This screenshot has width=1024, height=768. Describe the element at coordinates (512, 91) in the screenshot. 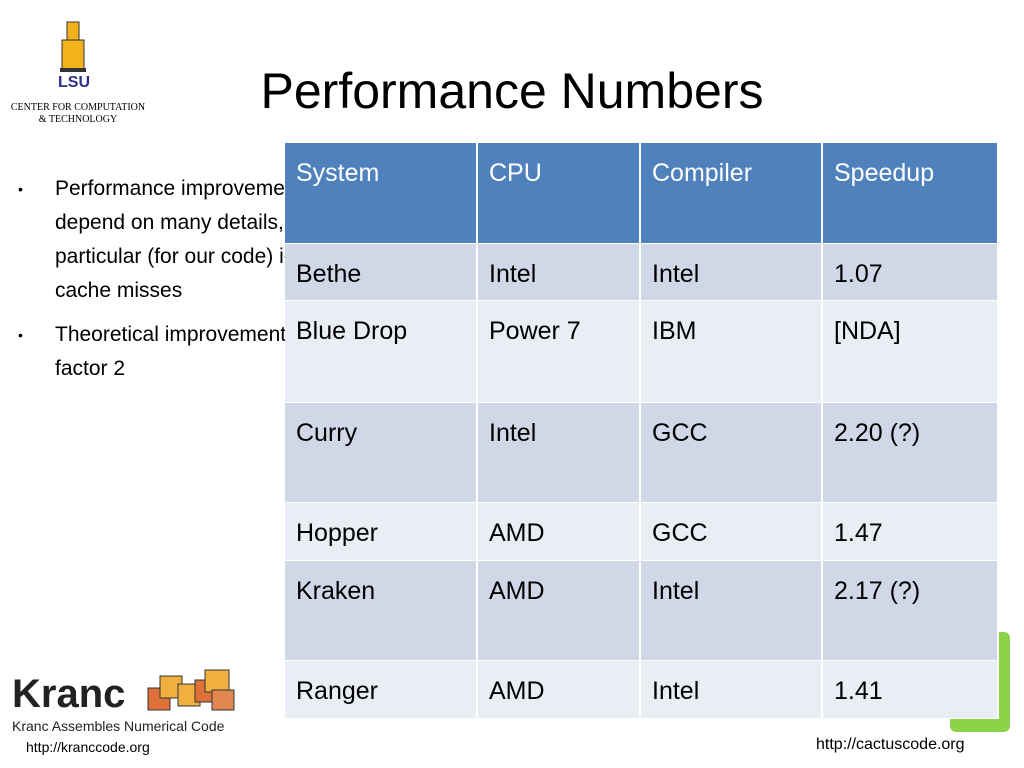

I see `title: Performance Numbers` at that location.